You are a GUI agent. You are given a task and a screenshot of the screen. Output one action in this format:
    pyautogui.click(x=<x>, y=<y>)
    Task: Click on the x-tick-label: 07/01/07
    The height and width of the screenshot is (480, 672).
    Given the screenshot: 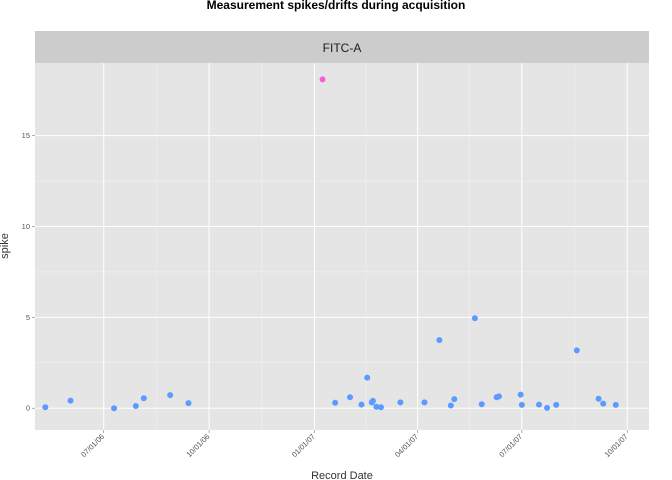 What is the action you would take?
    pyautogui.click(x=510, y=445)
    